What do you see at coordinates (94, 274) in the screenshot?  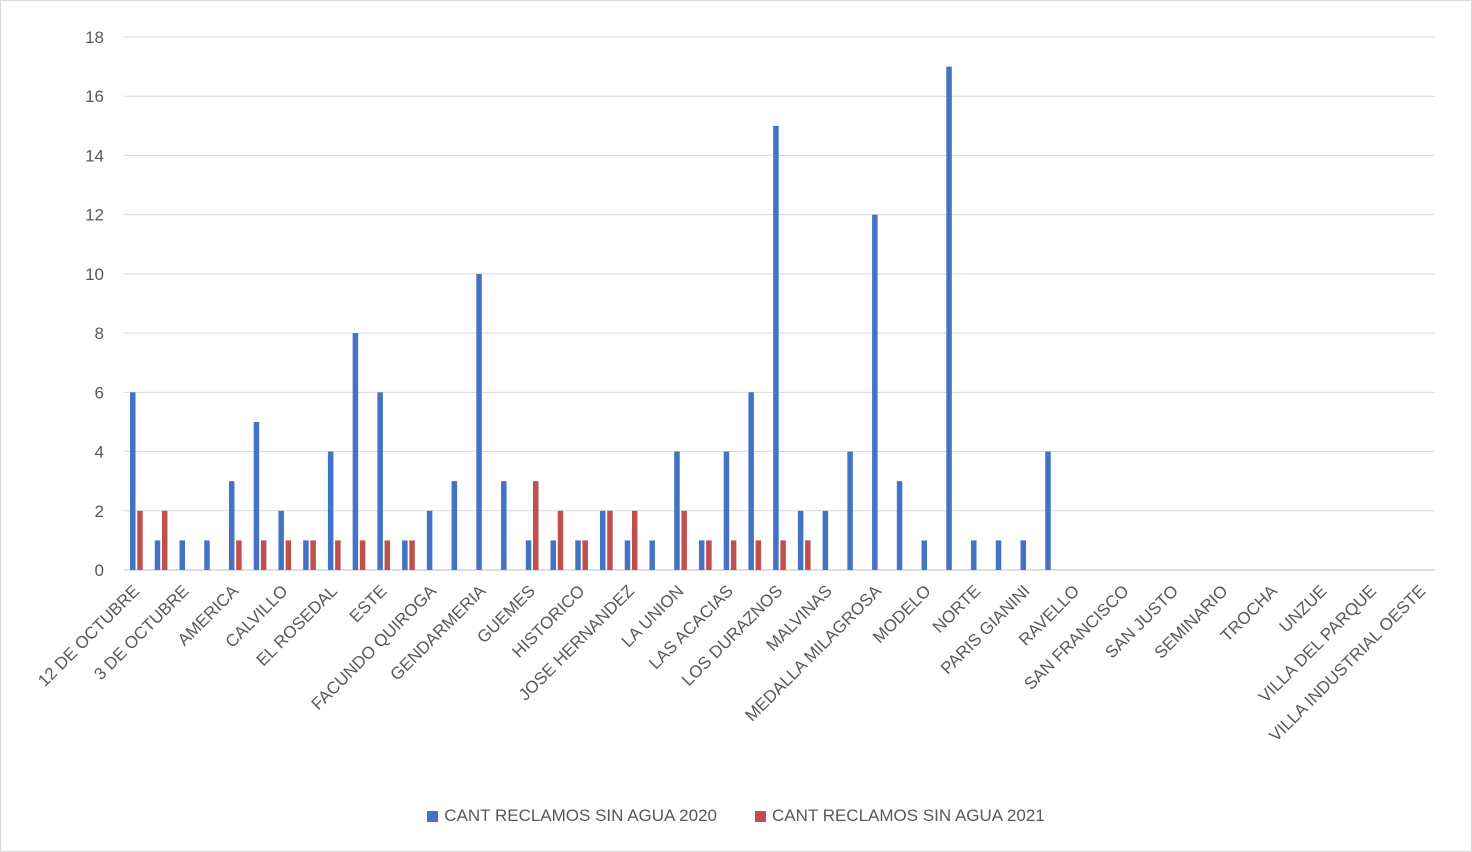 I see `y-tick-label: 10` at bounding box center [94, 274].